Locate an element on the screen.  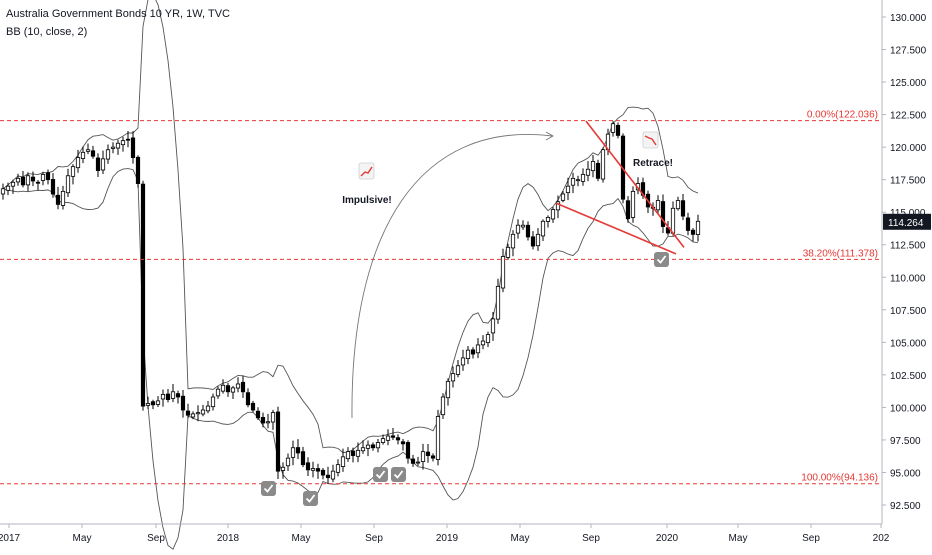
annotation-retrace: Retrace! is located at coordinates (653, 163).